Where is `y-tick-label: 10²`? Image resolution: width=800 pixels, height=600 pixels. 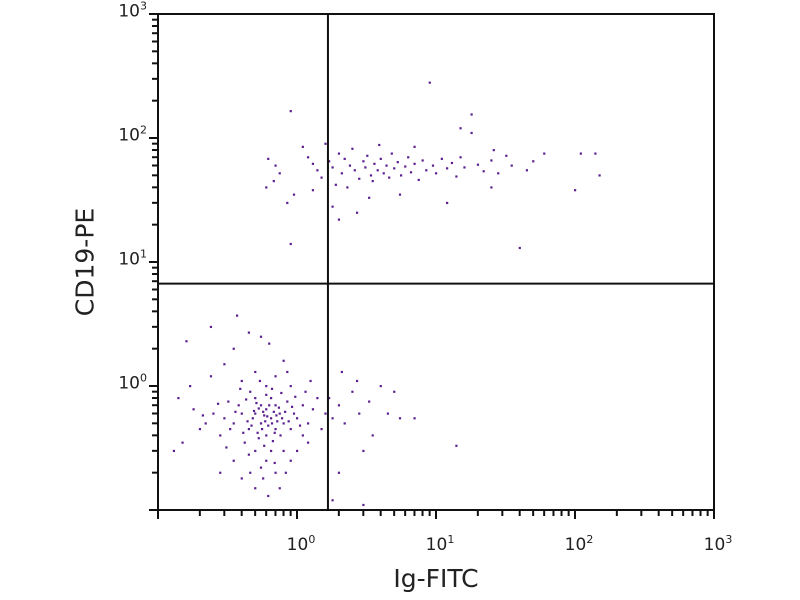 y-tick-label: 10² is located at coordinates (132, 135).